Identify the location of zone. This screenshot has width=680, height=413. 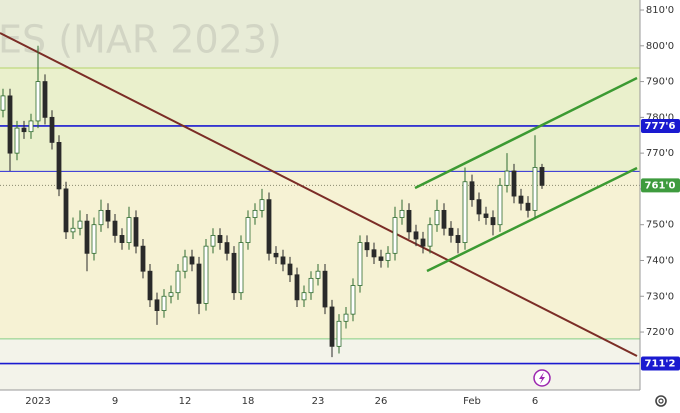
(320, 364).